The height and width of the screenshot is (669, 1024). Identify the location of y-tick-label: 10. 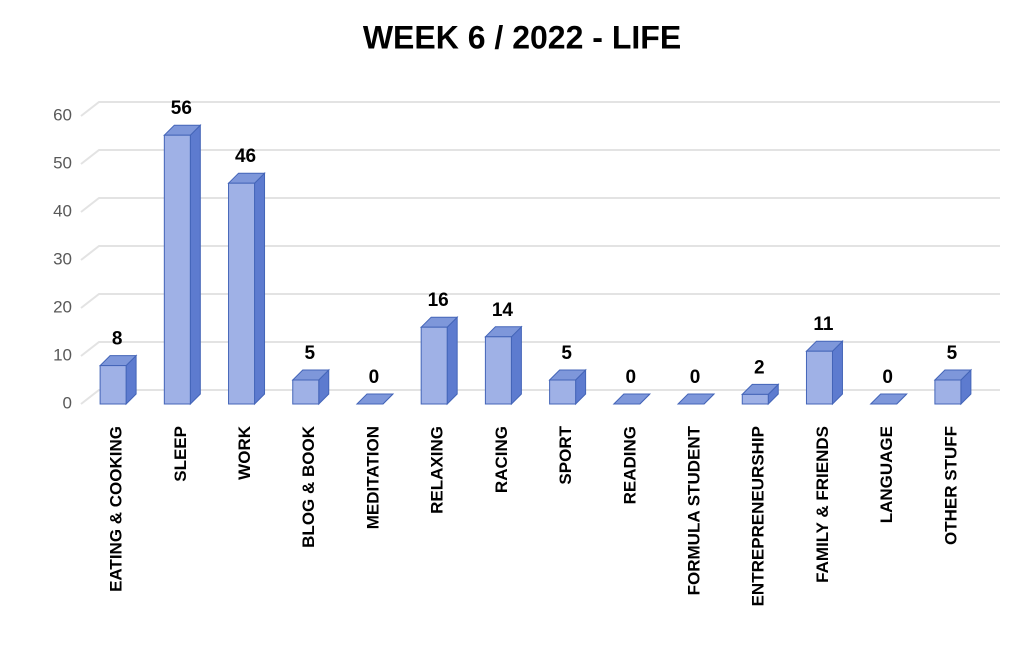
(62, 354).